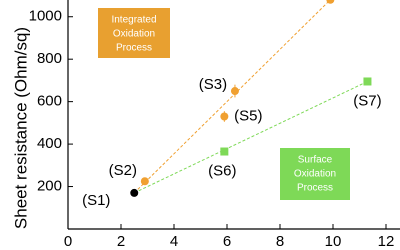  What do you see at coordinates (133, 20) in the screenshot?
I see `annotation-text: Integrated` at bounding box center [133, 20].